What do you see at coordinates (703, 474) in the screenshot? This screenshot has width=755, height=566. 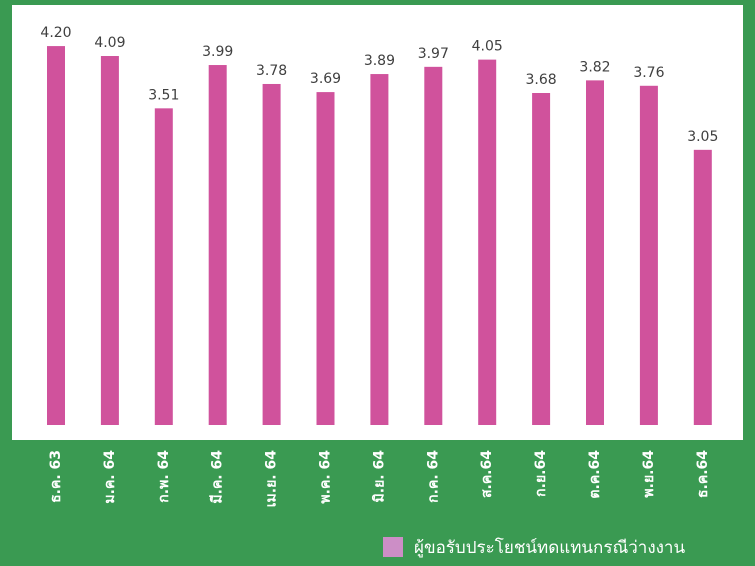 I see `x-tick-label: ธ.ค.64` at bounding box center [703, 474].